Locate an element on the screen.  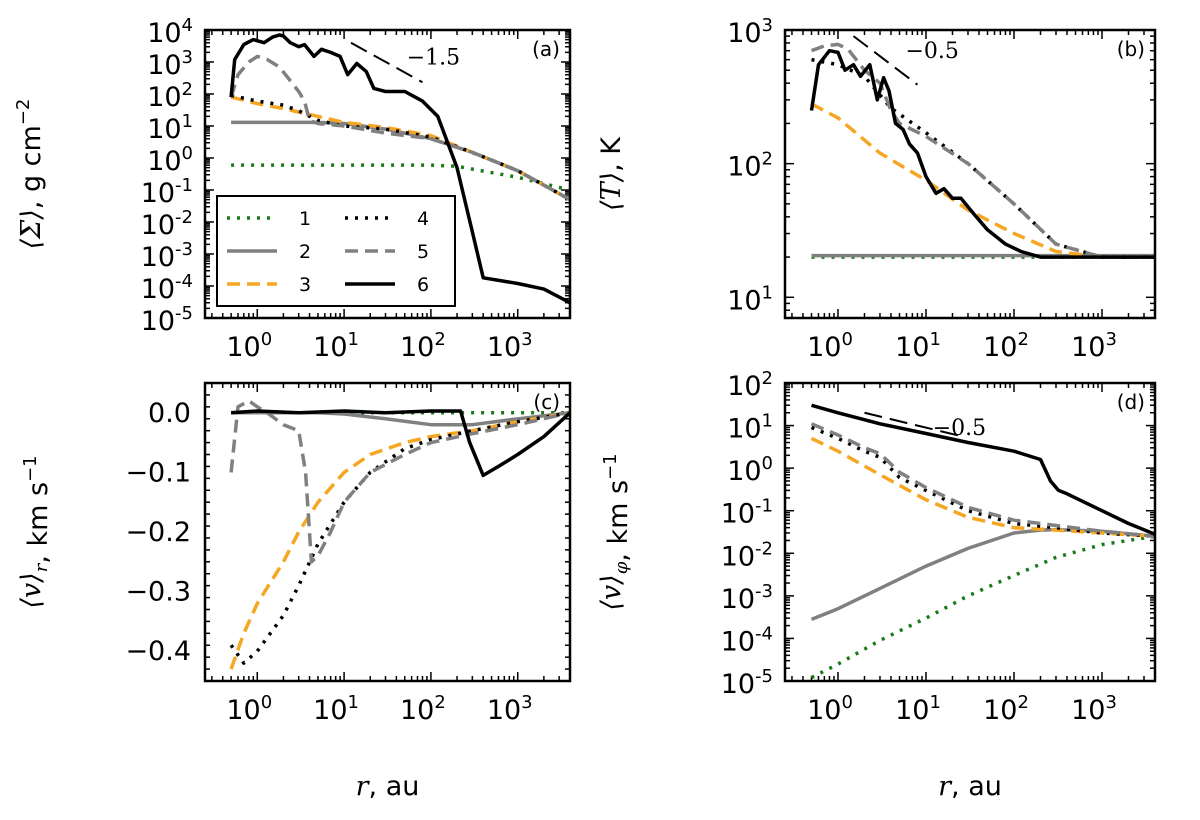
y-tick-label: −0.1 is located at coordinates (158, 472).